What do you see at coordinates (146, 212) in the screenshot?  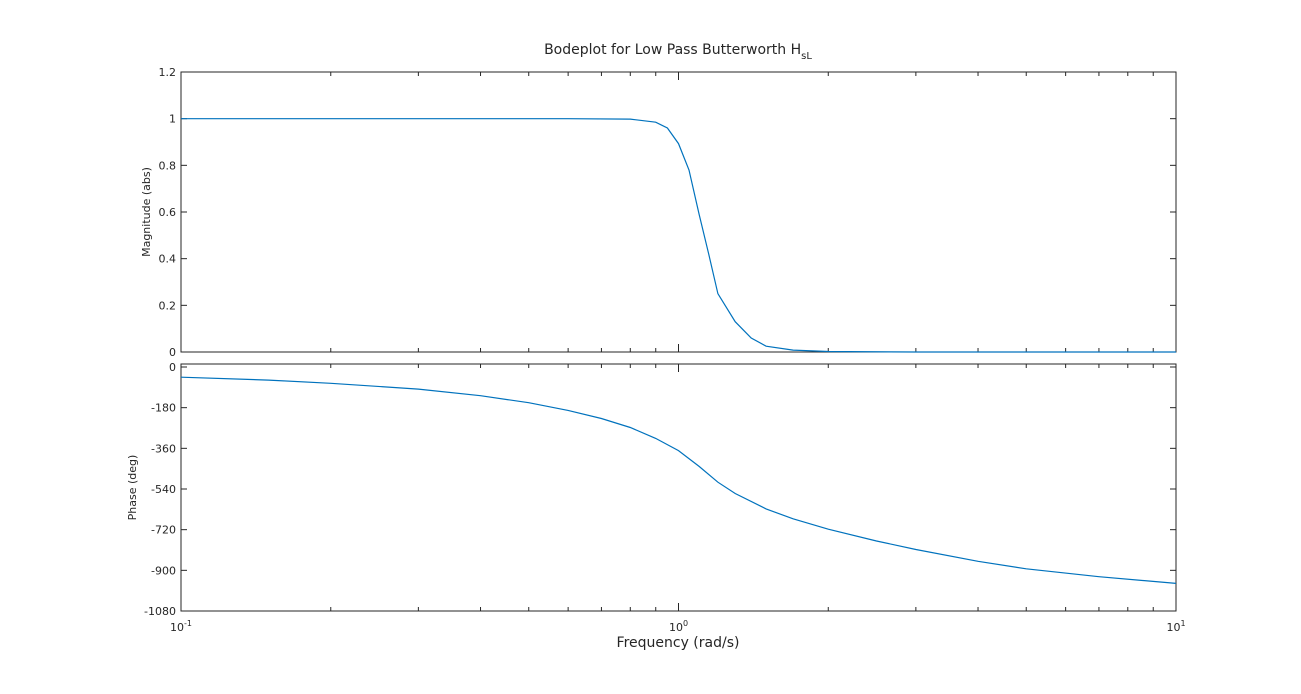 I see `magnitude-y-axis-label: Magnitude (abs)` at bounding box center [146, 212].